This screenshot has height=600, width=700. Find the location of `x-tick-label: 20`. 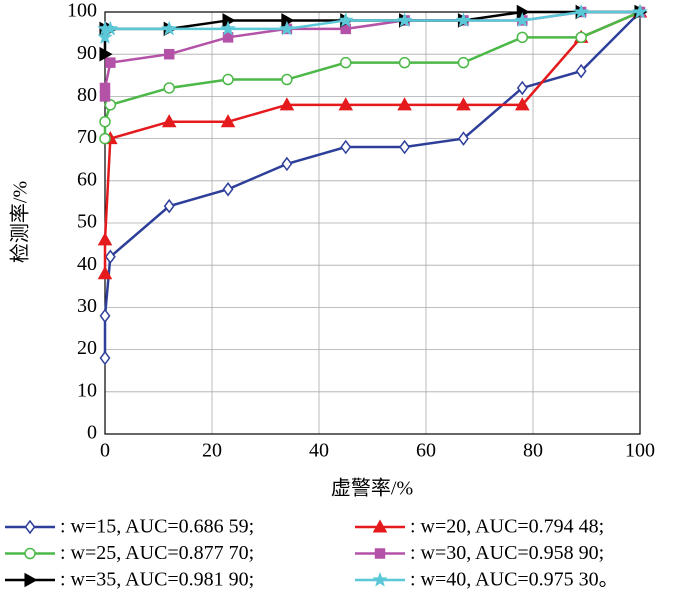

x-tick-label: 20 is located at coordinates (212, 451).